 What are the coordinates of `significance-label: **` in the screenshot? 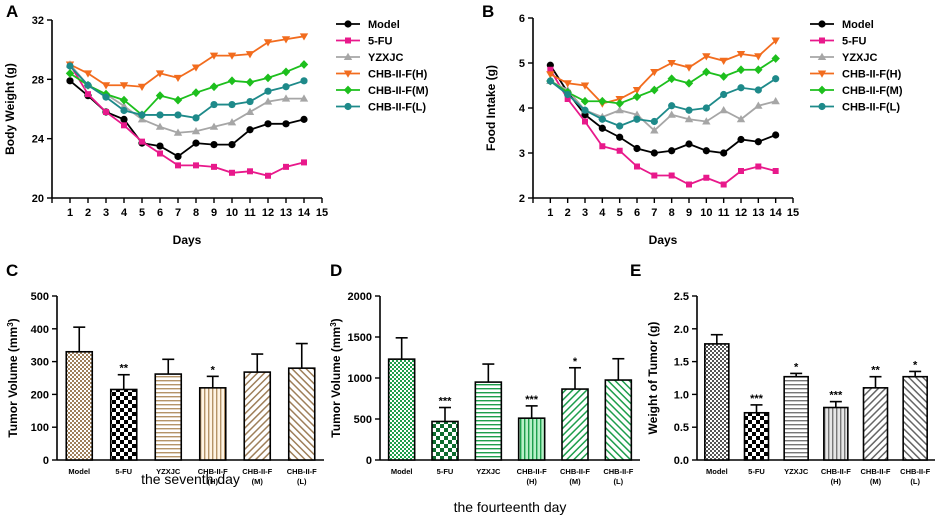 It's located at (875, 371).